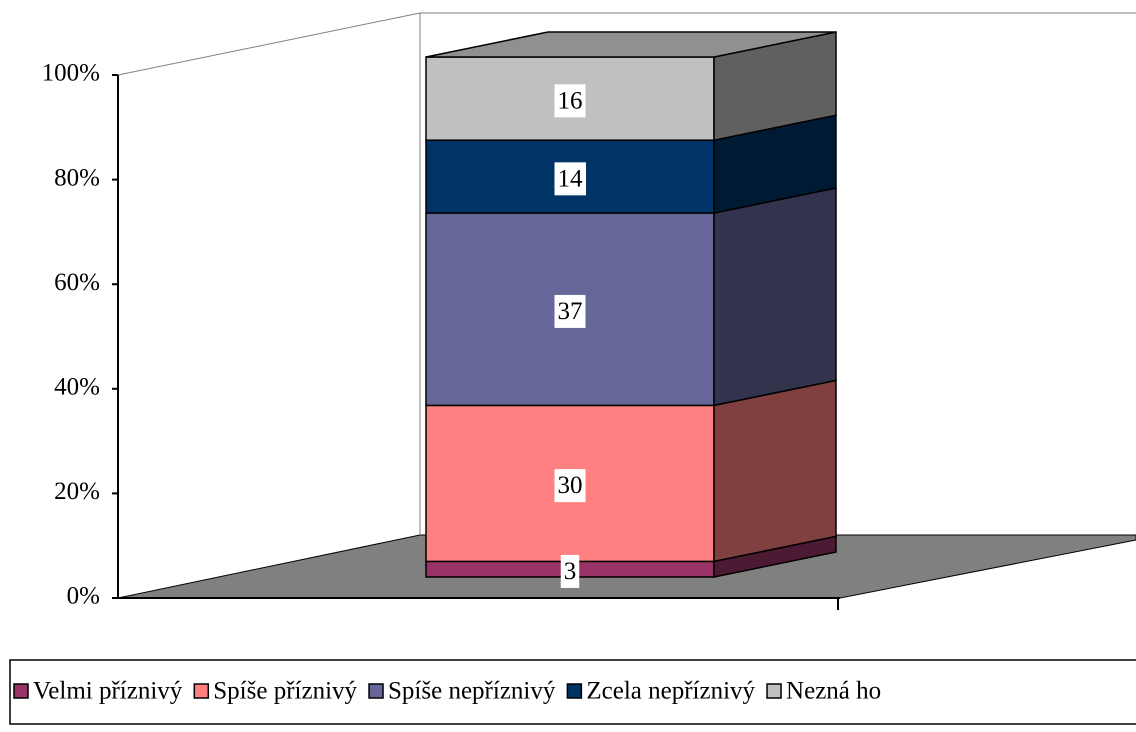 The height and width of the screenshot is (732, 1136). I want to click on value-label: 3, so click(570, 571).